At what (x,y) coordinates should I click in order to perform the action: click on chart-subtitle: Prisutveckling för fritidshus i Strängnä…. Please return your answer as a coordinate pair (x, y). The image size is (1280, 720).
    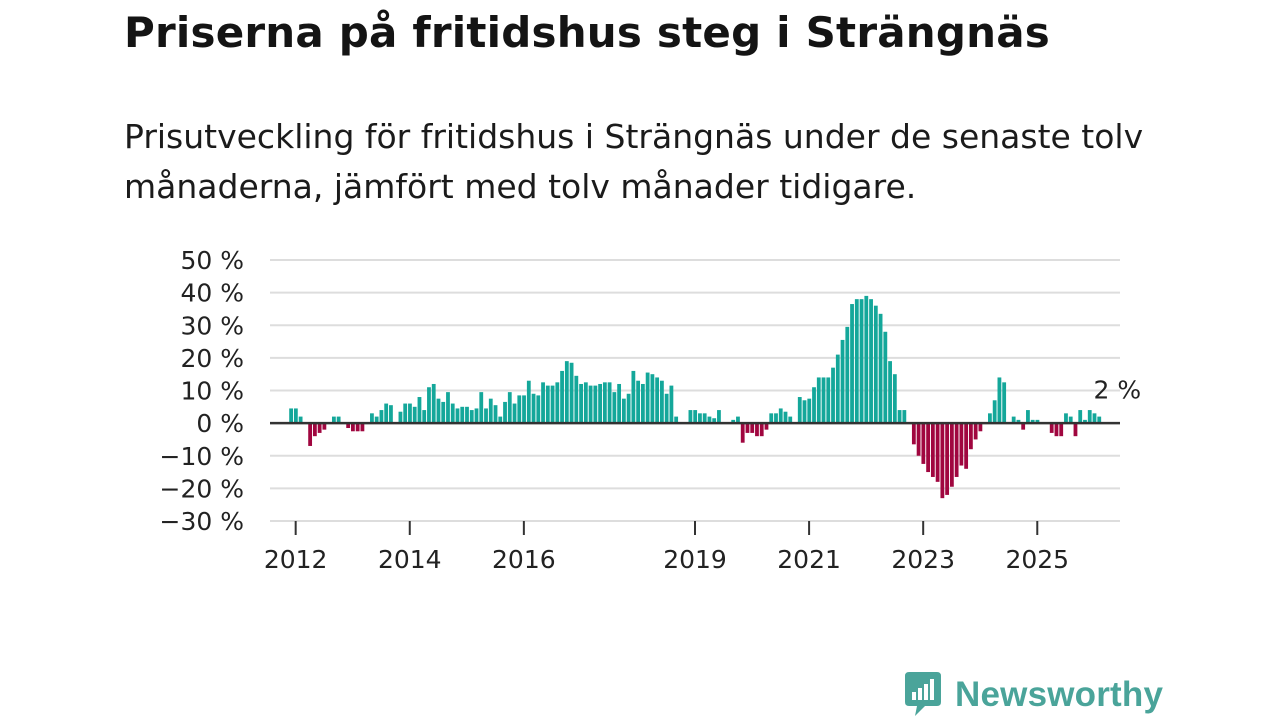
    Looking at the image, I should click on (634, 161).